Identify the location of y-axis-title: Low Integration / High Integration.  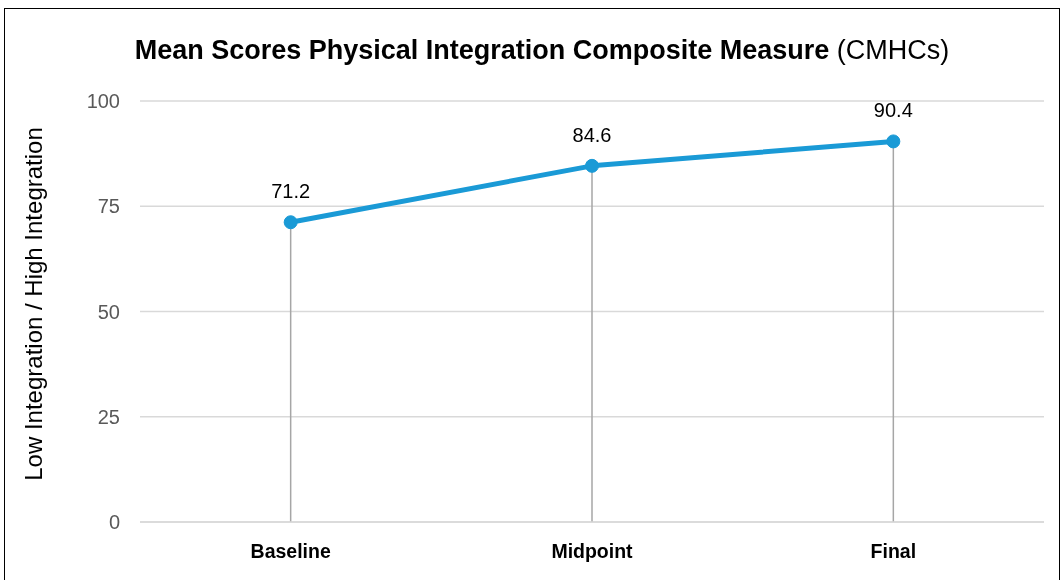
(34, 303).